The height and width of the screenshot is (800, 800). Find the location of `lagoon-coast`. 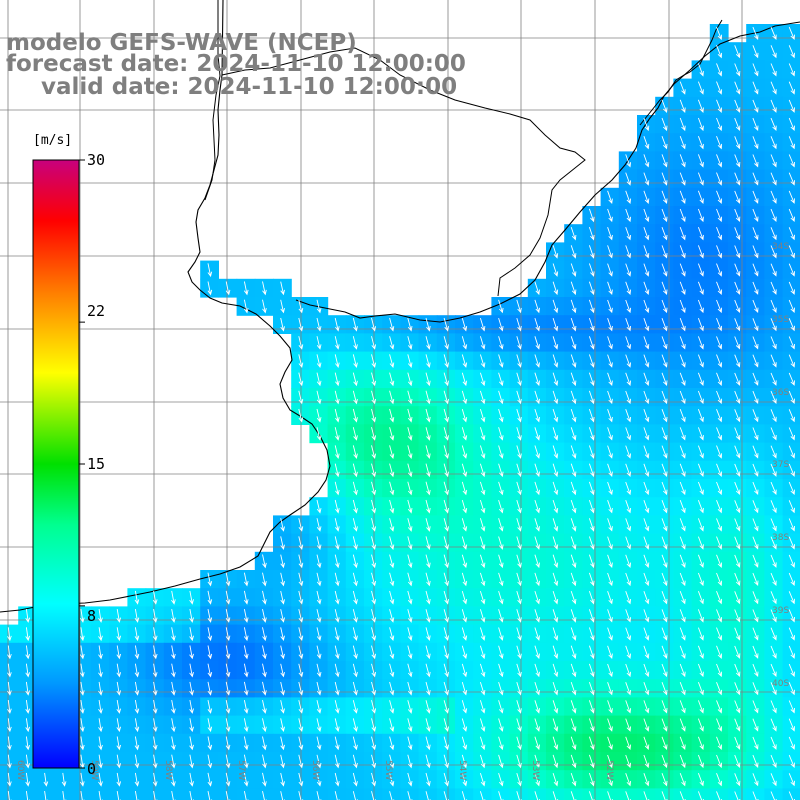

lagoon-coast is located at coordinates (681, 72).